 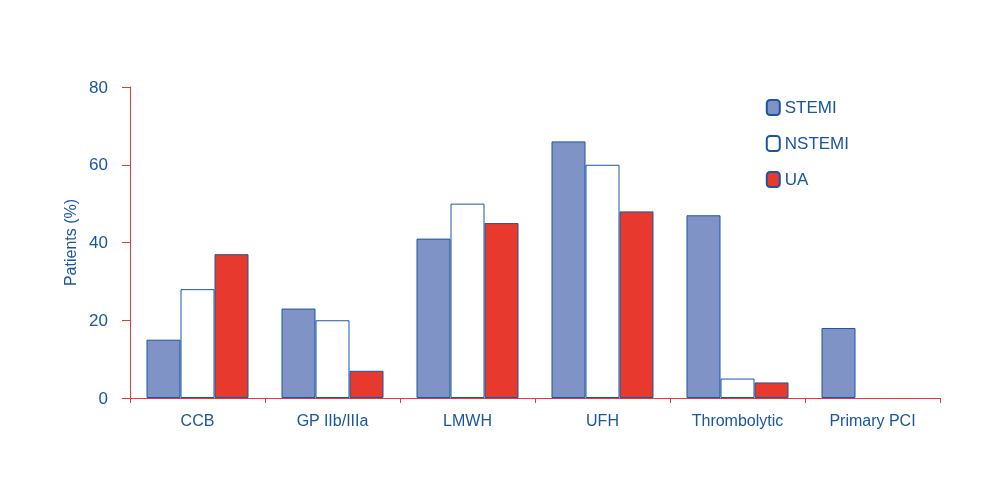 What do you see at coordinates (98, 165) in the screenshot?
I see `y-tick-label: 60` at bounding box center [98, 165].